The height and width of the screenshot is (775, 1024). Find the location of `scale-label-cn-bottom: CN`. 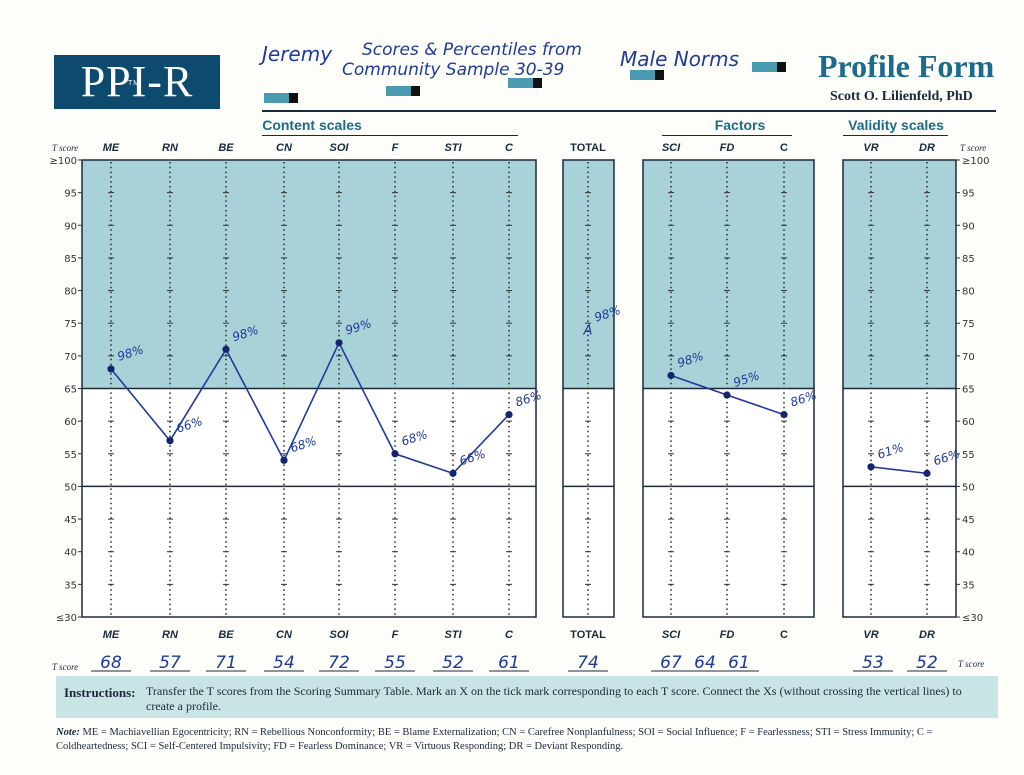

scale-label-cn-bottom: CN is located at coordinates (284, 635).